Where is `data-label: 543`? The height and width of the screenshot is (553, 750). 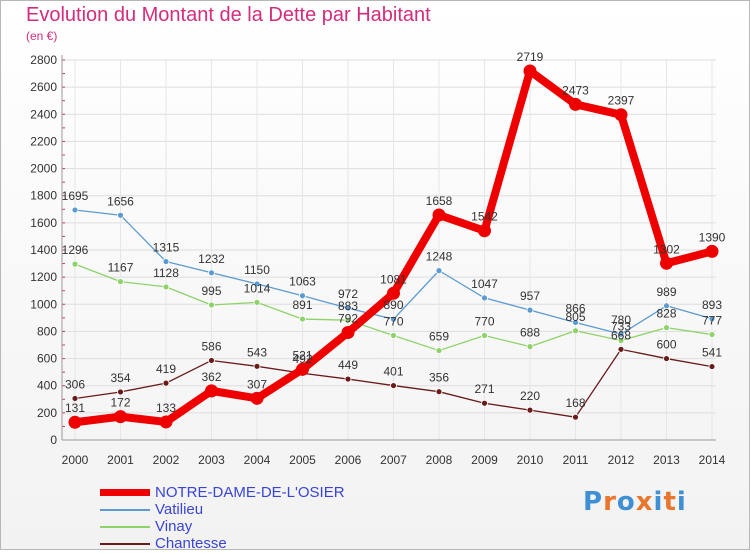
data-label: 543 is located at coordinates (257, 352).